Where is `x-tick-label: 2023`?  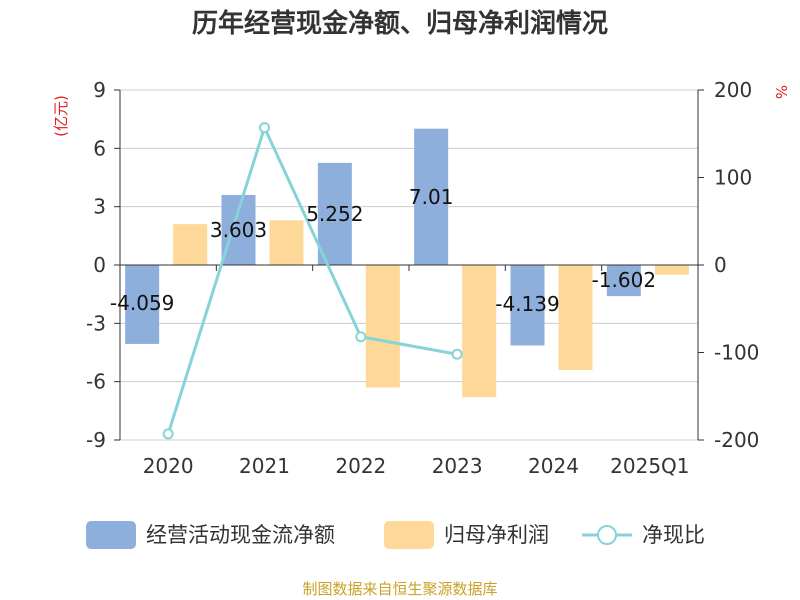 x-tick-label: 2023 is located at coordinates (457, 466).